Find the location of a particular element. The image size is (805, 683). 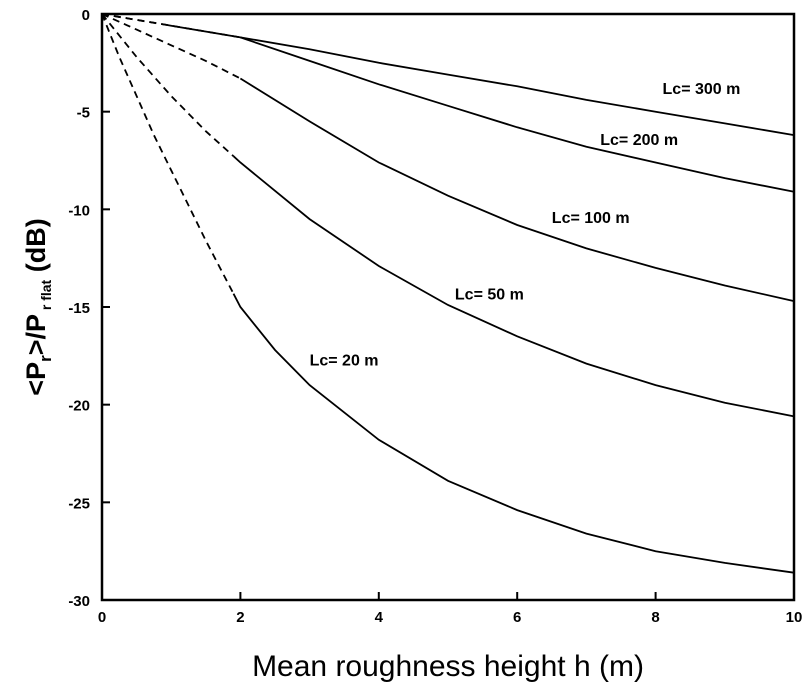

x-axis-title: Mean roughness height h (m) is located at coordinates (448, 666).